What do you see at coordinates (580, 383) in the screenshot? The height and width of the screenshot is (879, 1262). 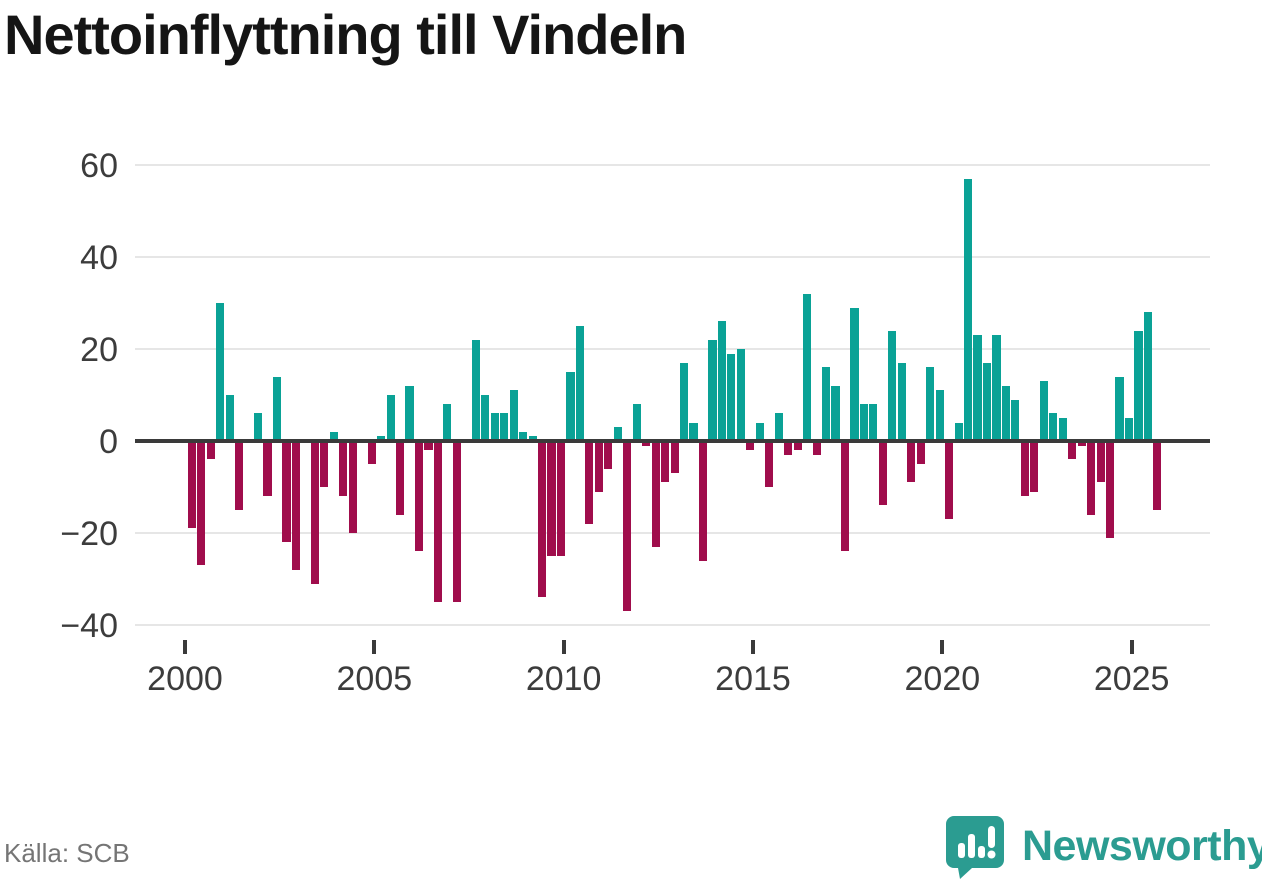 I see `bar-2010-Q2` at bounding box center [580, 383].